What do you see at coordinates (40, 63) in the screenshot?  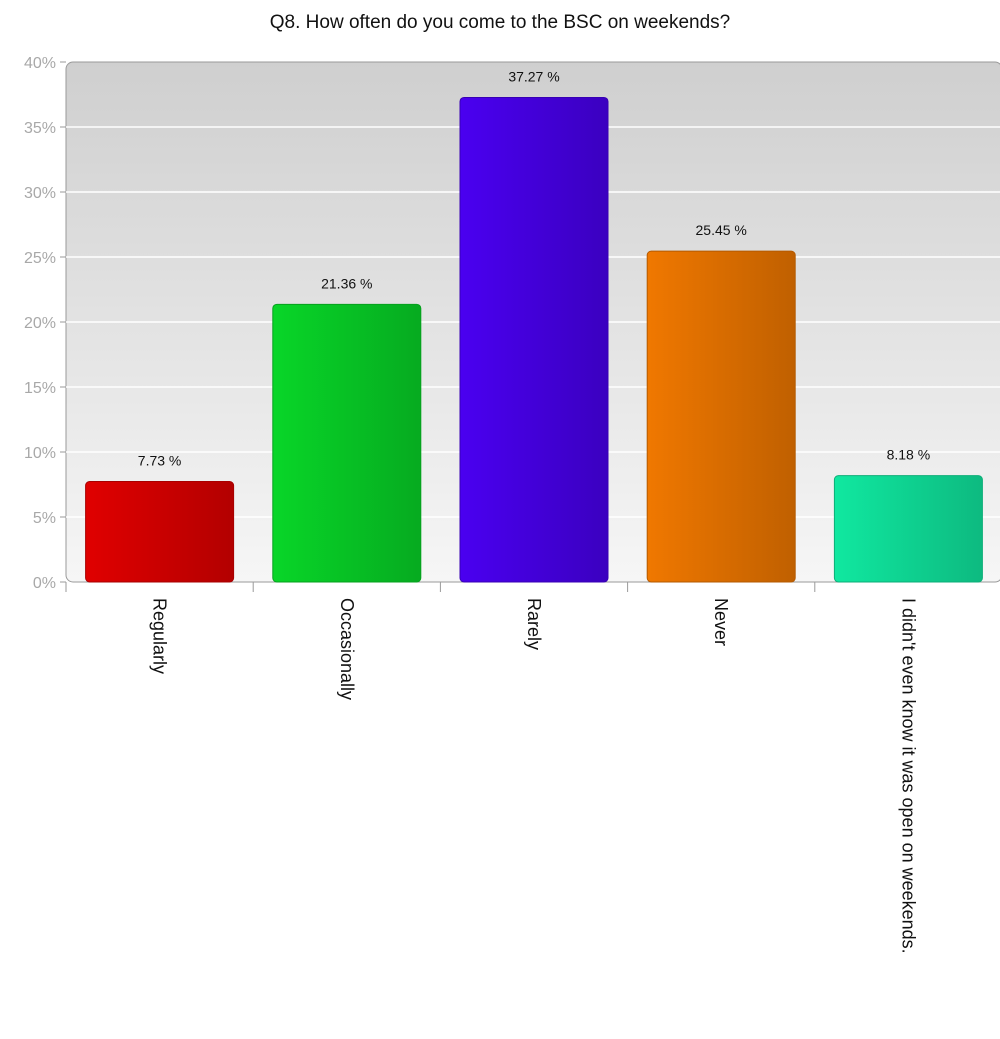 I see `y-tick-label: 40%` at bounding box center [40, 63].